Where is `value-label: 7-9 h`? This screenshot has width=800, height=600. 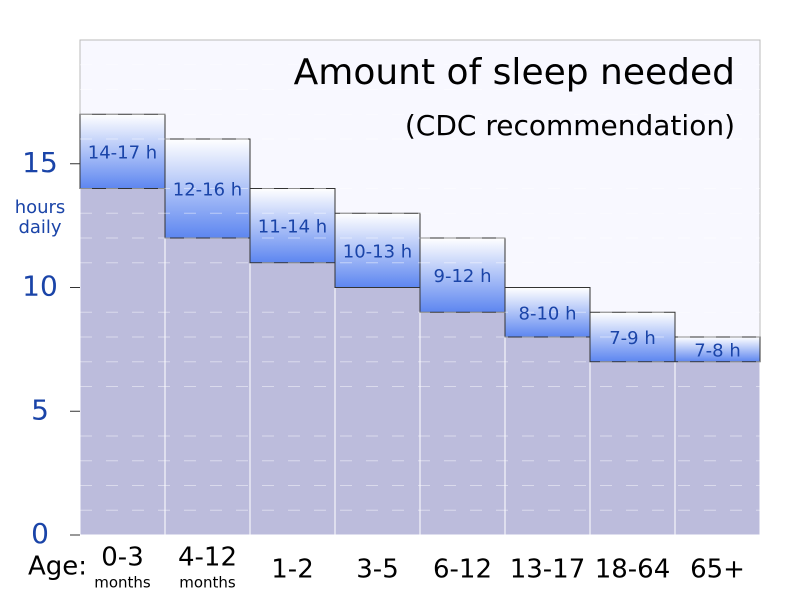 value-label: 7-9 h is located at coordinates (632, 338).